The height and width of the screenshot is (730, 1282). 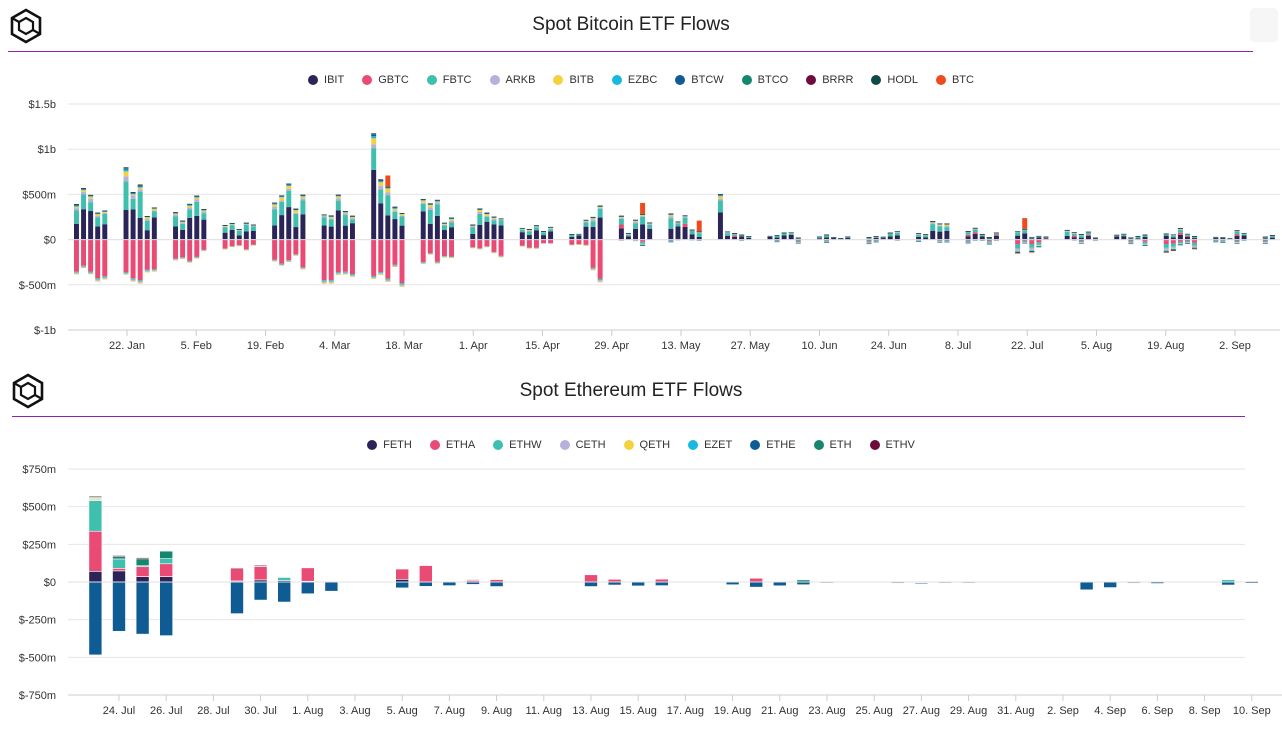 I want to click on legend-item-btcw: BTCW, so click(x=699, y=80).